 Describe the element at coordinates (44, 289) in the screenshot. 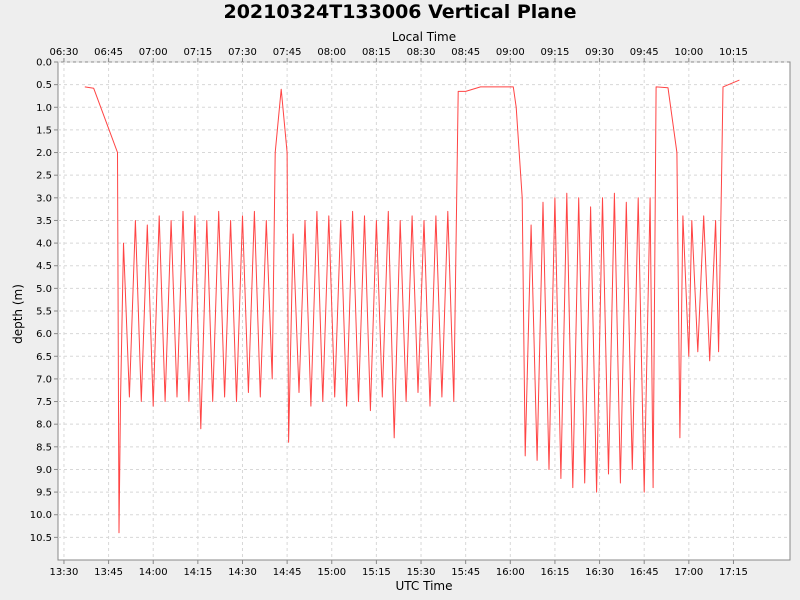

I see `y-tick-label: 5.0` at that location.